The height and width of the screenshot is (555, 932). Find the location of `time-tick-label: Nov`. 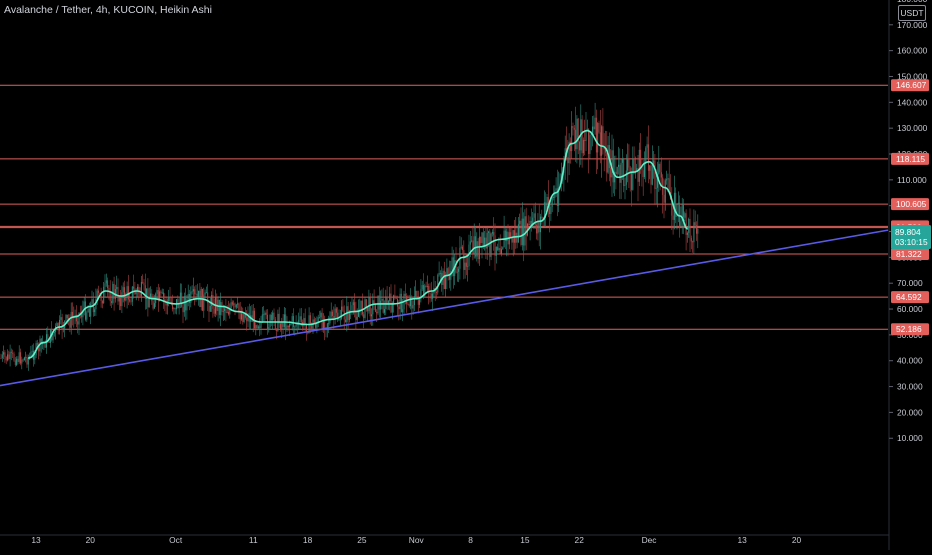

time-tick-label: Nov is located at coordinates (417, 540).